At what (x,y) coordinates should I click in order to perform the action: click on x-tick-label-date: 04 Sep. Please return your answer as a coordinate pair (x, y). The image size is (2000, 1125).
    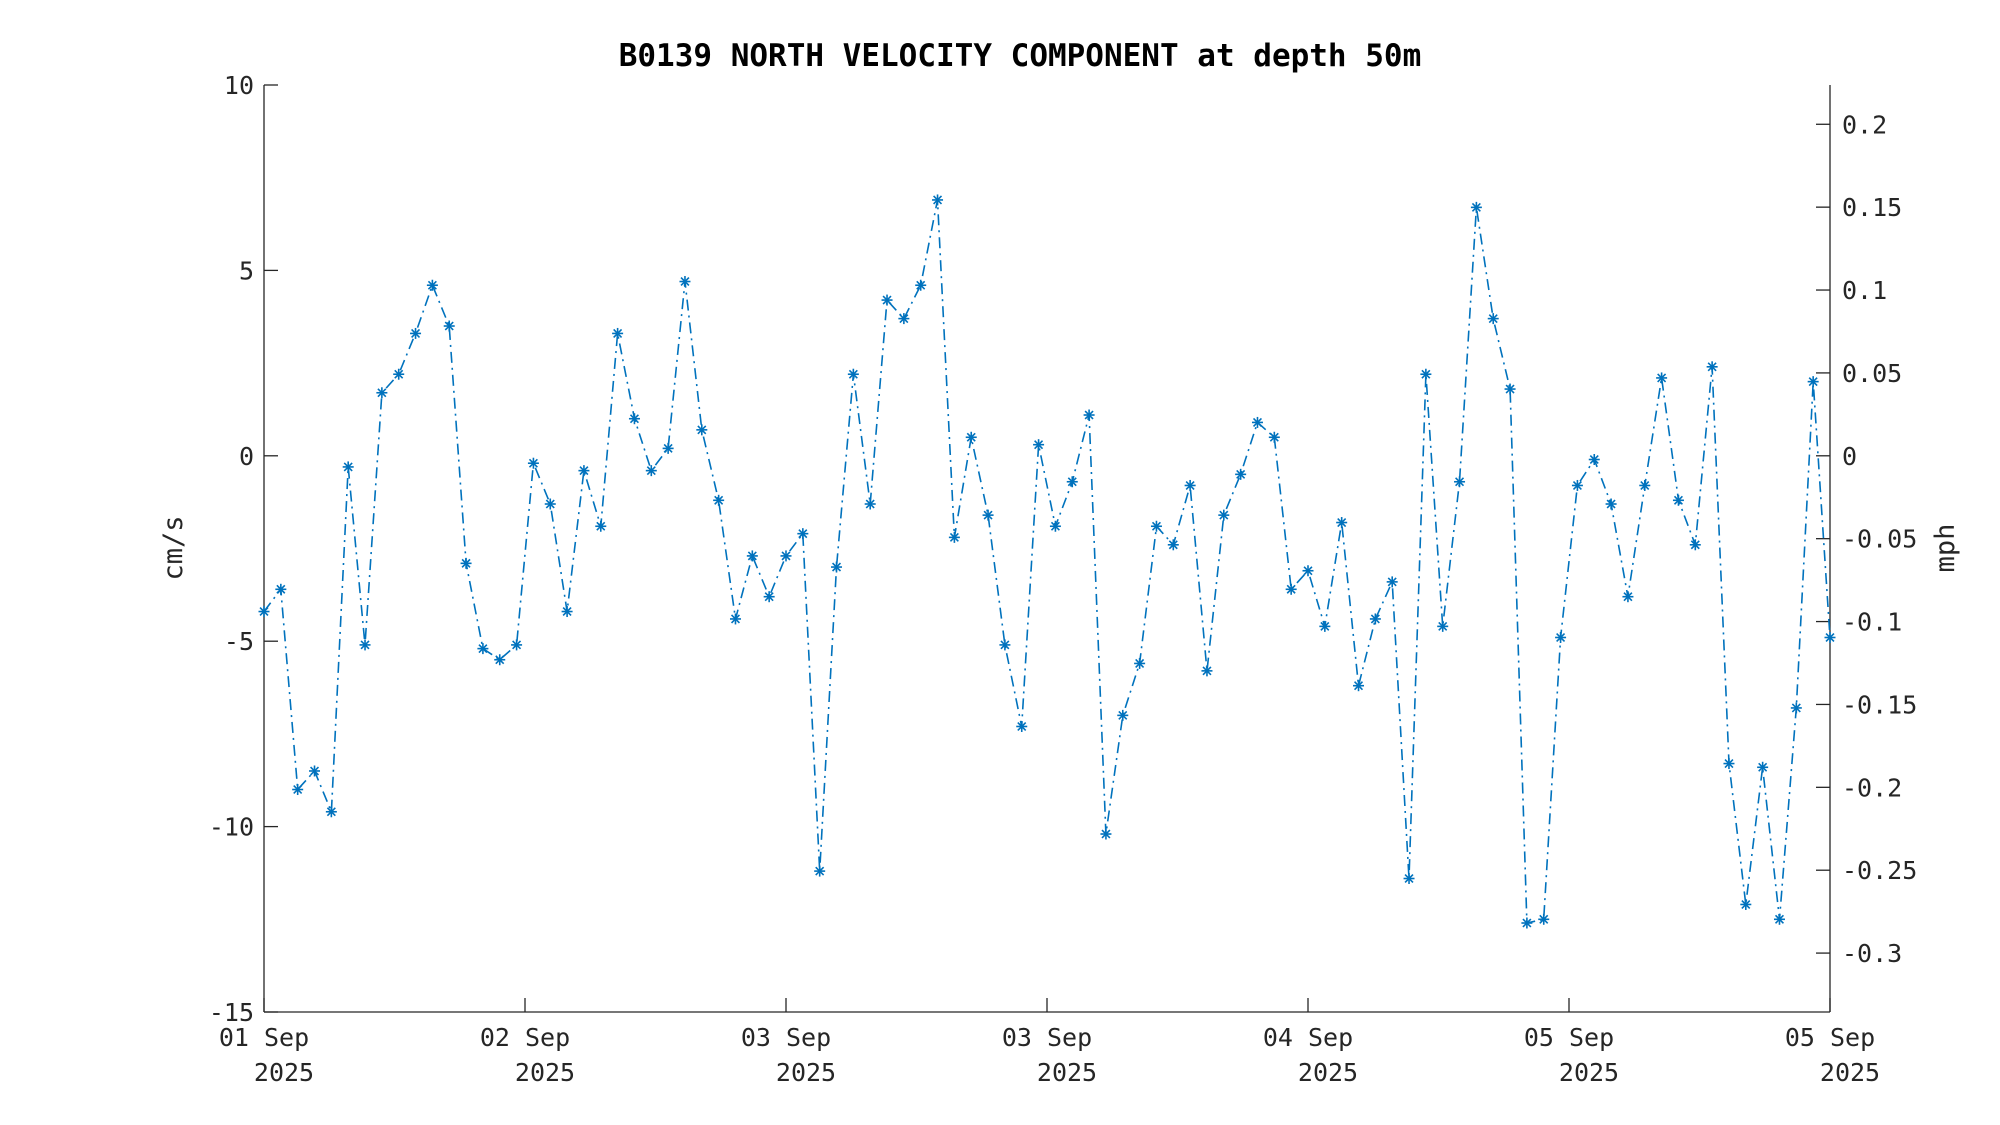
    Looking at the image, I should click on (1308, 1037).